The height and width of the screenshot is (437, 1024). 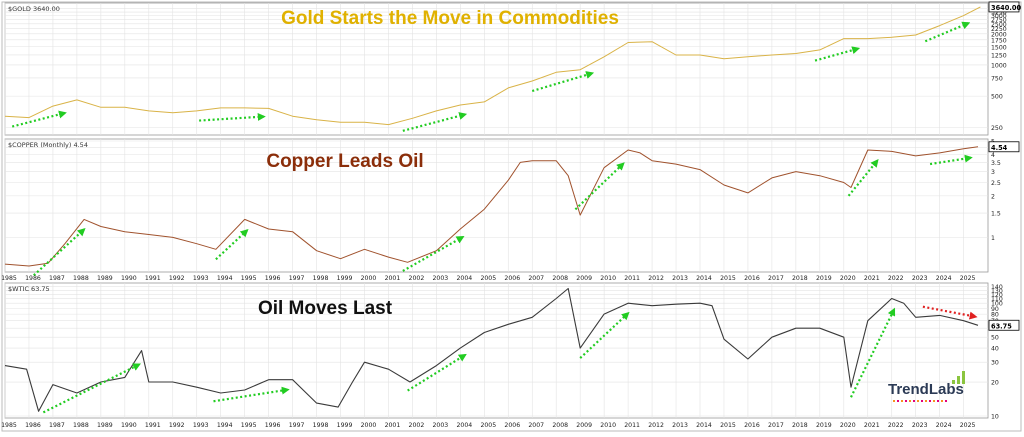 What do you see at coordinates (345, 425) in the screenshot?
I see `oil-x-tick-label: 1999` at bounding box center [345, 425].